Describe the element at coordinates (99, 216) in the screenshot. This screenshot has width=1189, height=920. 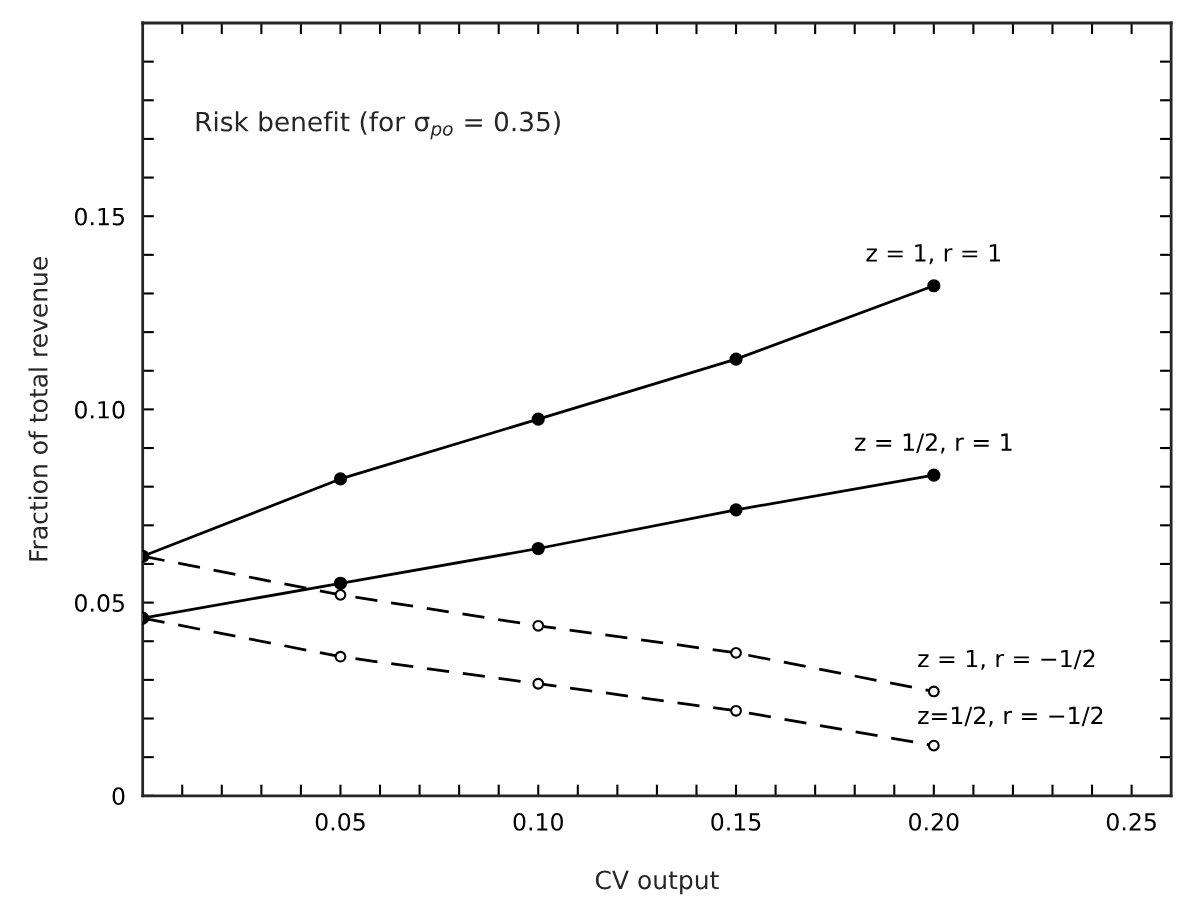
I see `y-tick-label: 0.15` at that location.